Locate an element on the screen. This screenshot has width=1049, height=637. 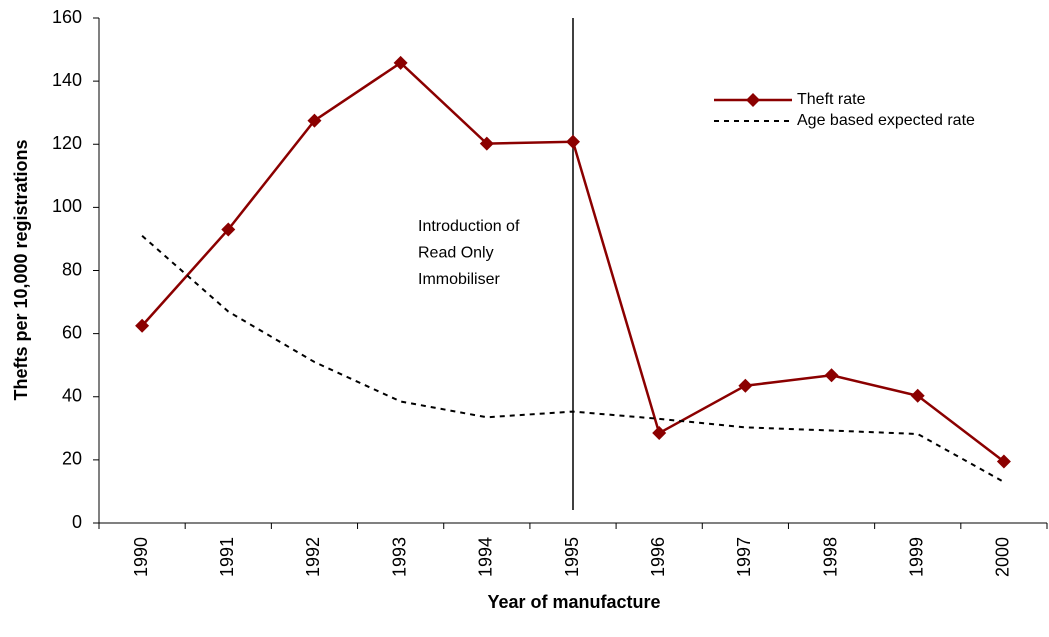
y-axis-label: Thefts per 10,000 registrations is located at coordinates (21, 269).